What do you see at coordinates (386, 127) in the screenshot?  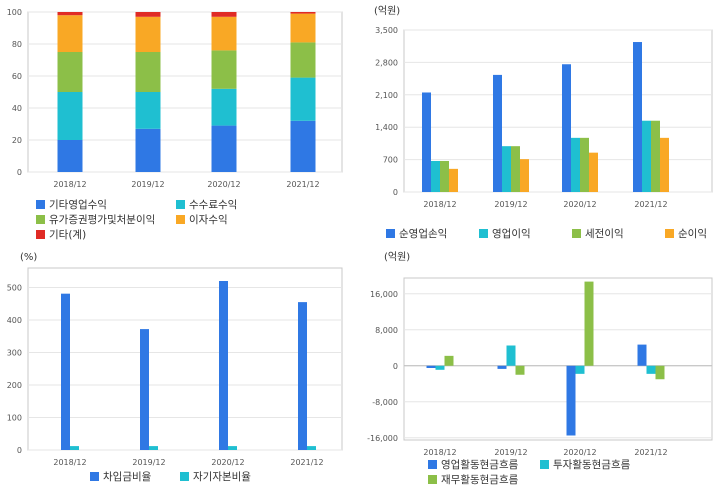 I see `y-tick-label: 1,400` at bounding box center [386, 127].